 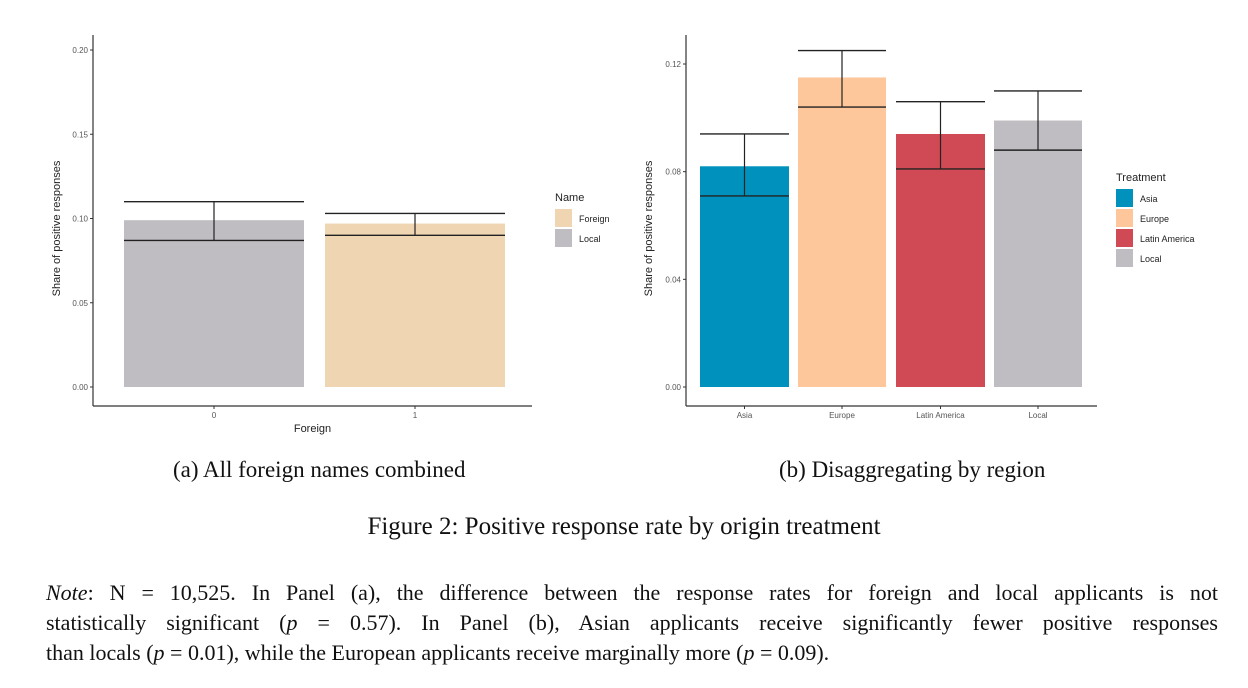 What do you see at coordinates (80, 50) in the screenshot?
I see `y-tick-label: 0.20` at bounding box center [80, 50].